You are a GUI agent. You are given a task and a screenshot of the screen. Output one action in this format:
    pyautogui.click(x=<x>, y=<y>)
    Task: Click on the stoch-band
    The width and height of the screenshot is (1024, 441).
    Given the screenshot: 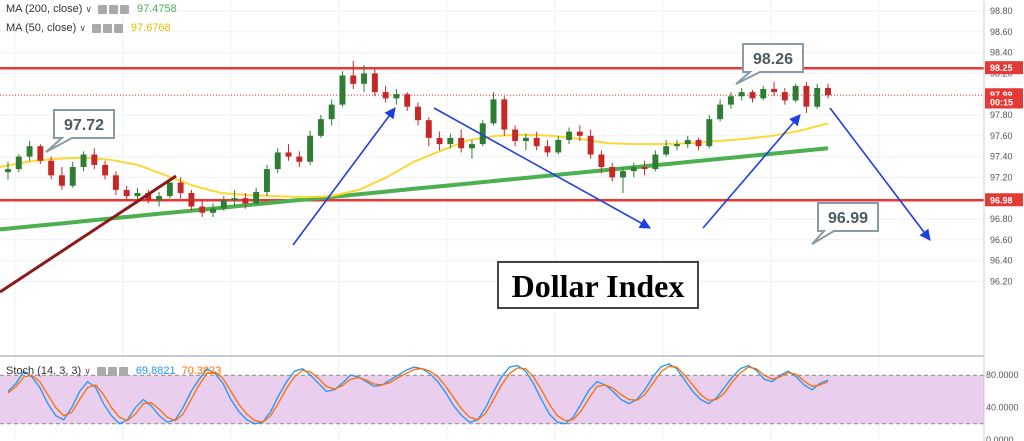 What is the action you would take?
    pyautogui.click(x=492, y=399)
    